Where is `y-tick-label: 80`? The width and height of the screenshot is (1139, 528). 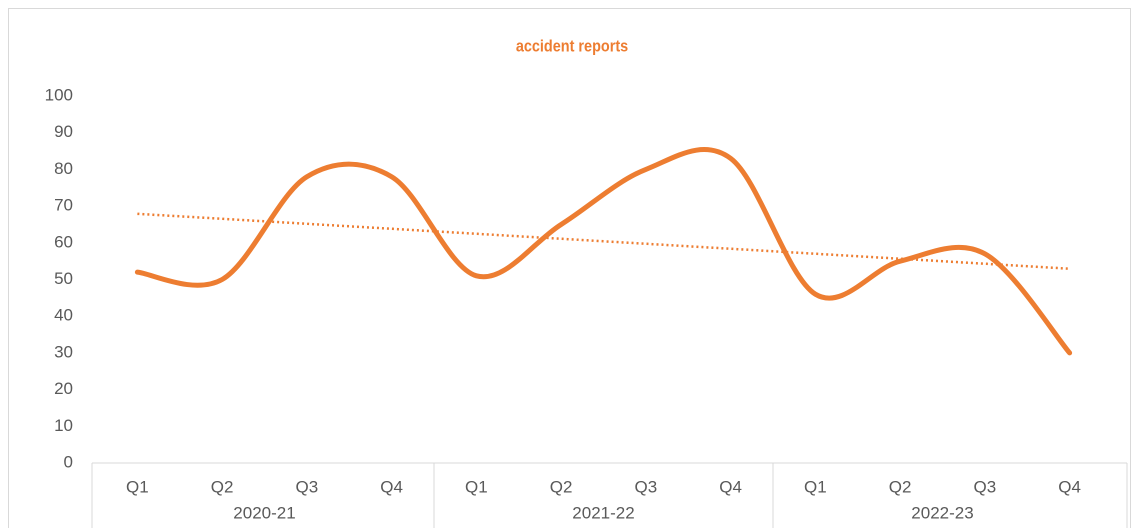 y-tick-label: 80 is located at coordinates (63, 168).